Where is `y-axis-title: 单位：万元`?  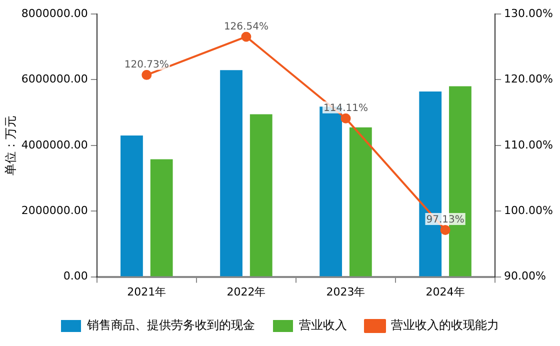
y-axis-title: 单位：万元 is located at coordinates (10, 145).